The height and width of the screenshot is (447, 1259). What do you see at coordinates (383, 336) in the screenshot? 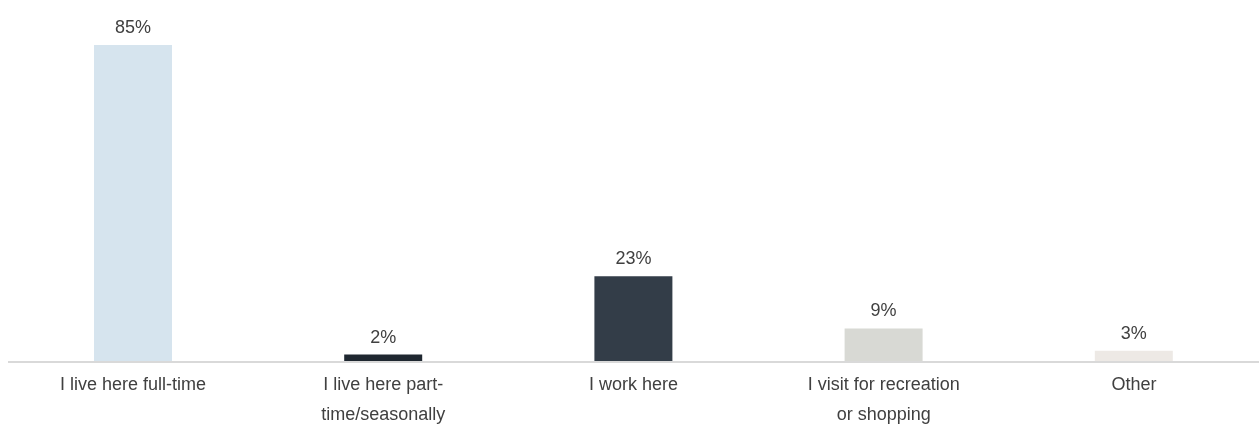
I see `data-label: 2%` at bounding box center [383, 336].